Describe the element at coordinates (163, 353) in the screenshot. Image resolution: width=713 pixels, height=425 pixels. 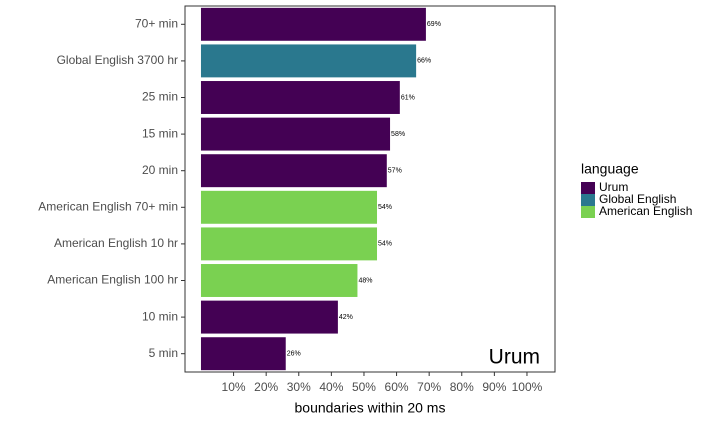
I see `y-tick-label: 5 min` at that location.